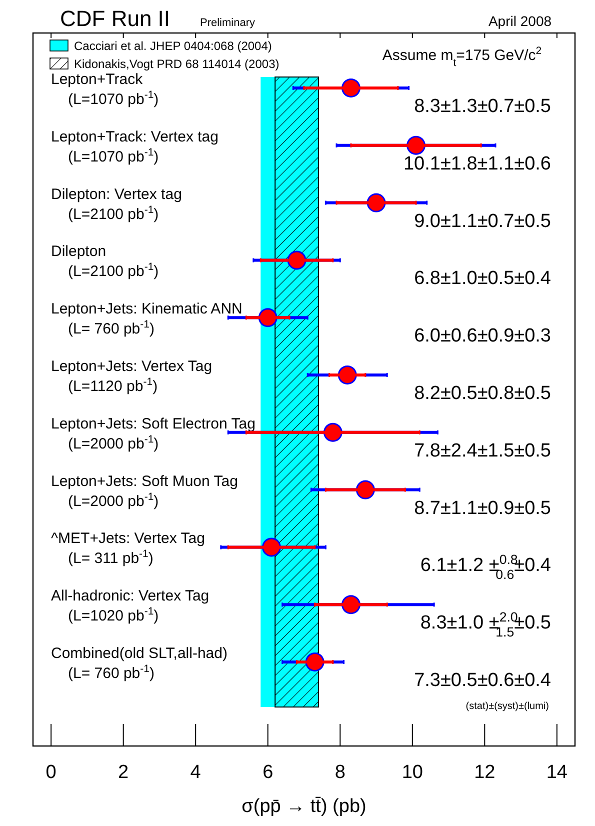 Image resolution: width=595 pixels, height=826 pixels. Describe the element at coordinates (144, 491) in the screenshot. I see `y-tick-label: Lepton+Jets: Soft Muon Tag (L=2000 pb$^{-1}$)` at that location.